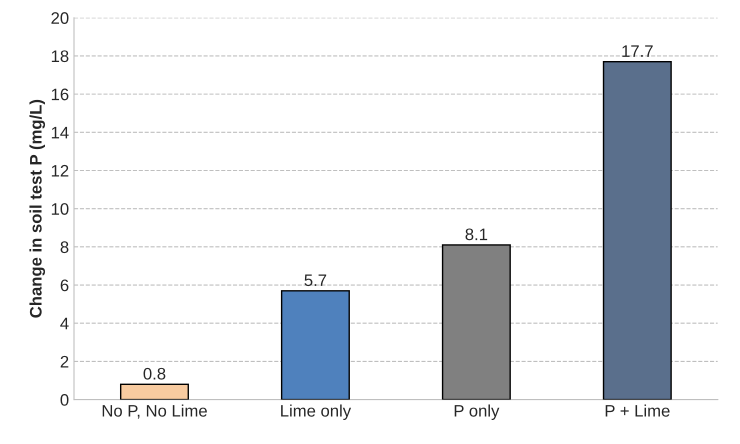  I want to click on y-tick-label: 18, so click(60, 56).